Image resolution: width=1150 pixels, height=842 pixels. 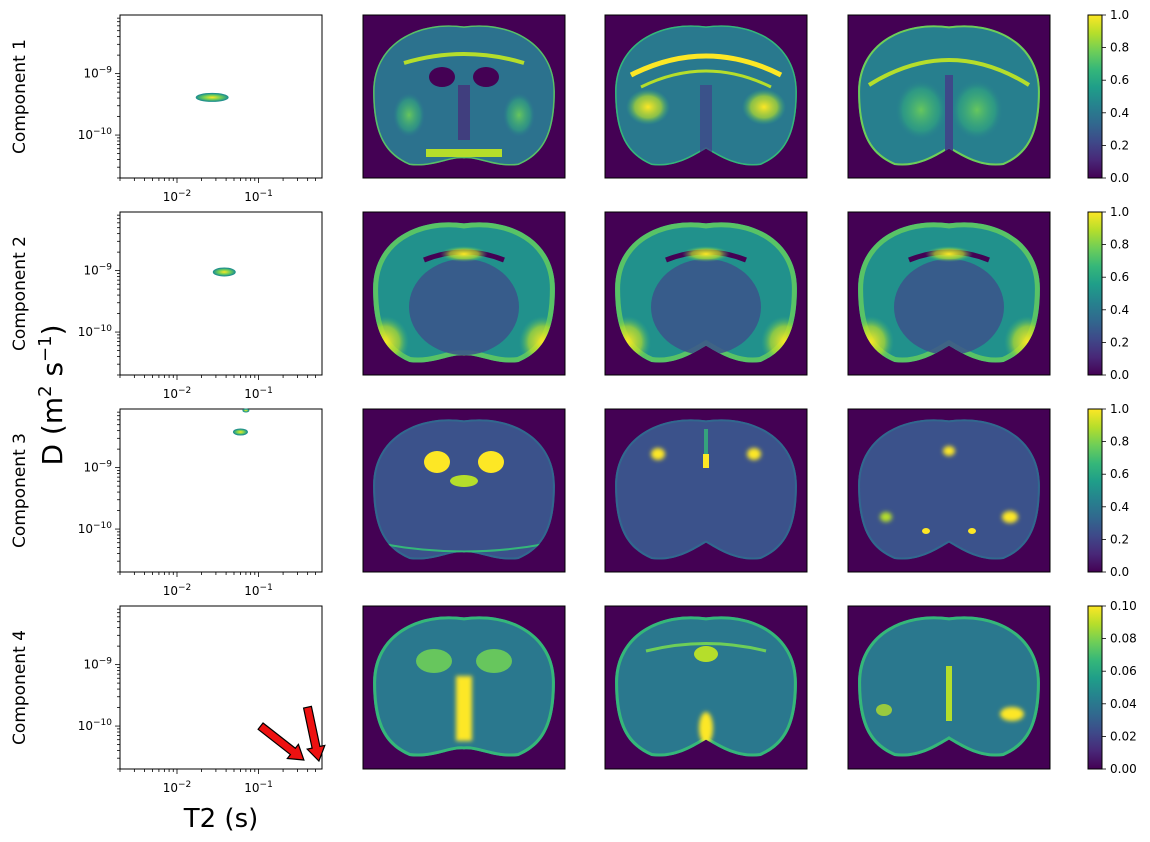 I want to click on row-label: Component 4, so click(x=20, y=687).